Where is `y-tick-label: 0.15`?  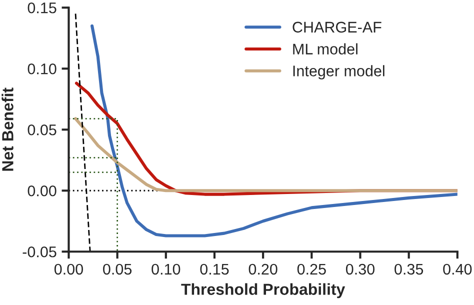
y-tick-label: 0.15 is located at coordinates (42, 8).